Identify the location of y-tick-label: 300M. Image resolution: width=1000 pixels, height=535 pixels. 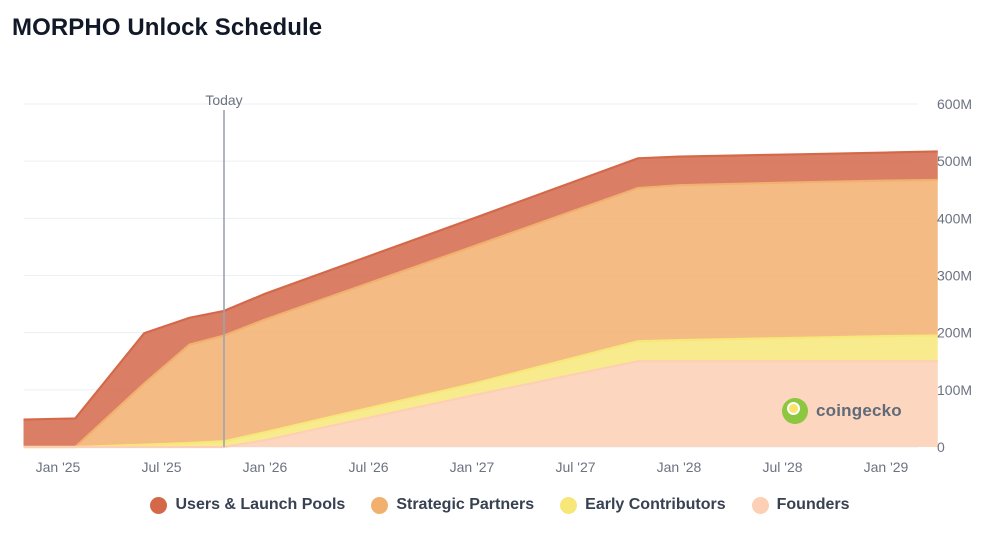
(954, 276).